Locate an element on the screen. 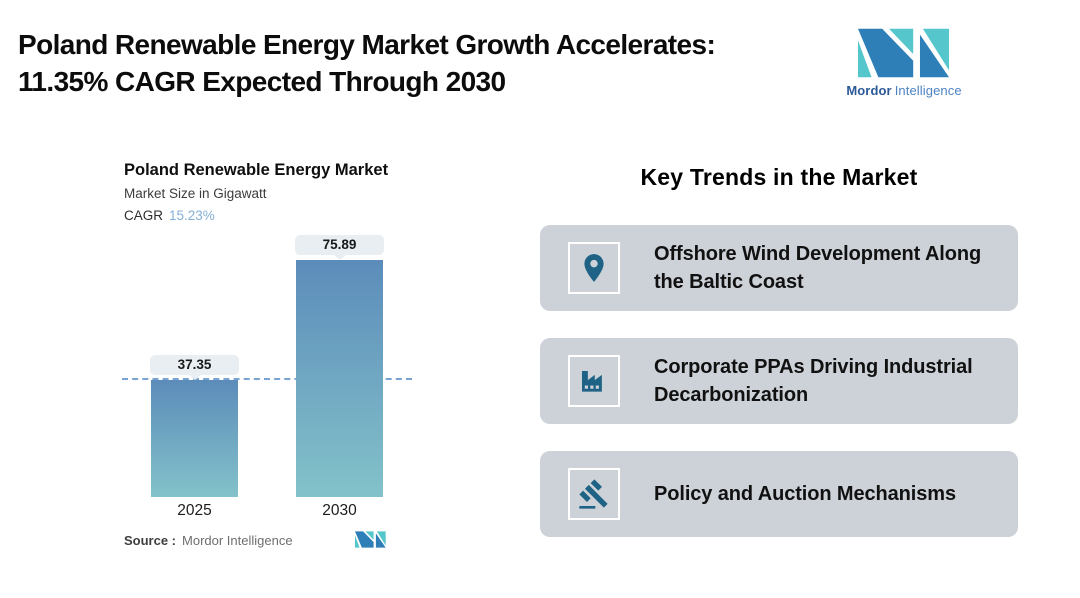 This screenshot has width=1080, height=598. value-label-2025: 37.35 is located at coordinates (194, 367).